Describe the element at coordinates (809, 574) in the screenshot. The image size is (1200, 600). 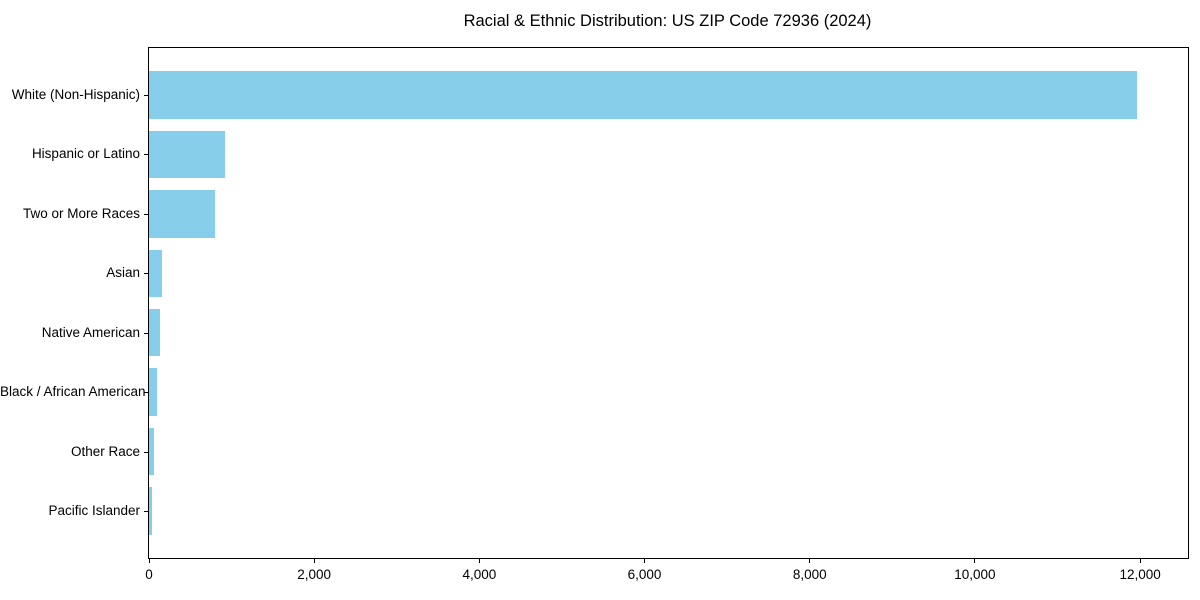
I see `x-tick-label: 8,000` at that location.